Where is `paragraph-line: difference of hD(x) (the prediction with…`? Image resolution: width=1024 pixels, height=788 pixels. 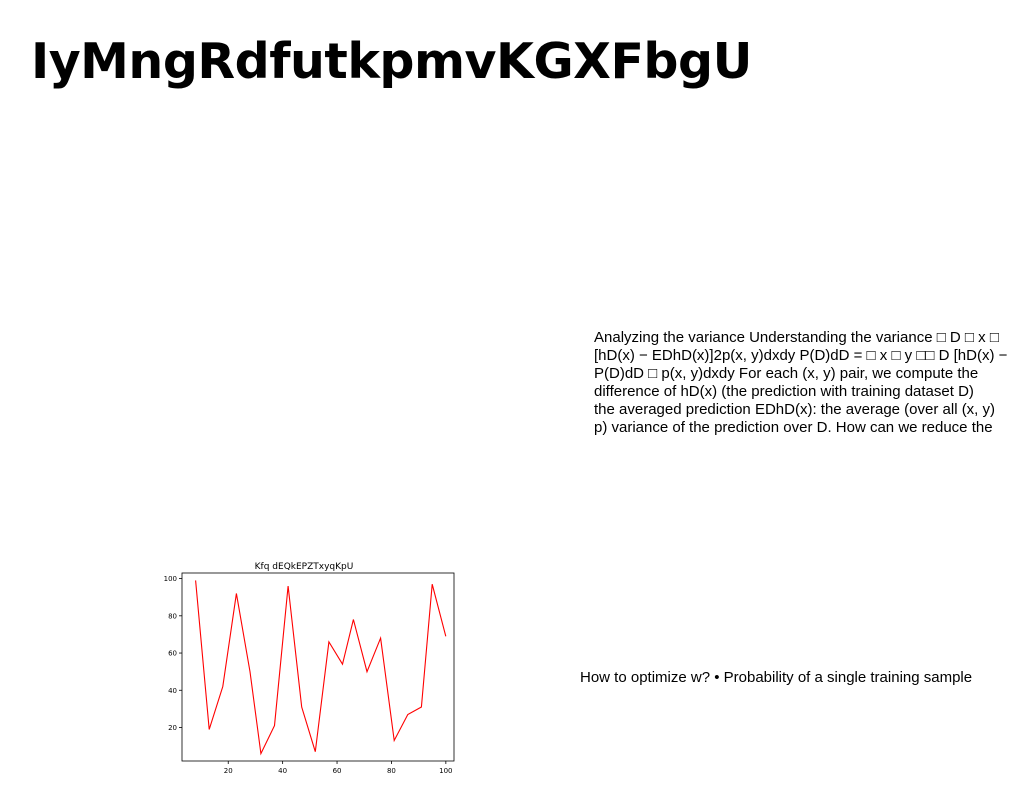 paragraph-line: difference of hD(x) (the prediction with… is located at coordinates (784, 391).